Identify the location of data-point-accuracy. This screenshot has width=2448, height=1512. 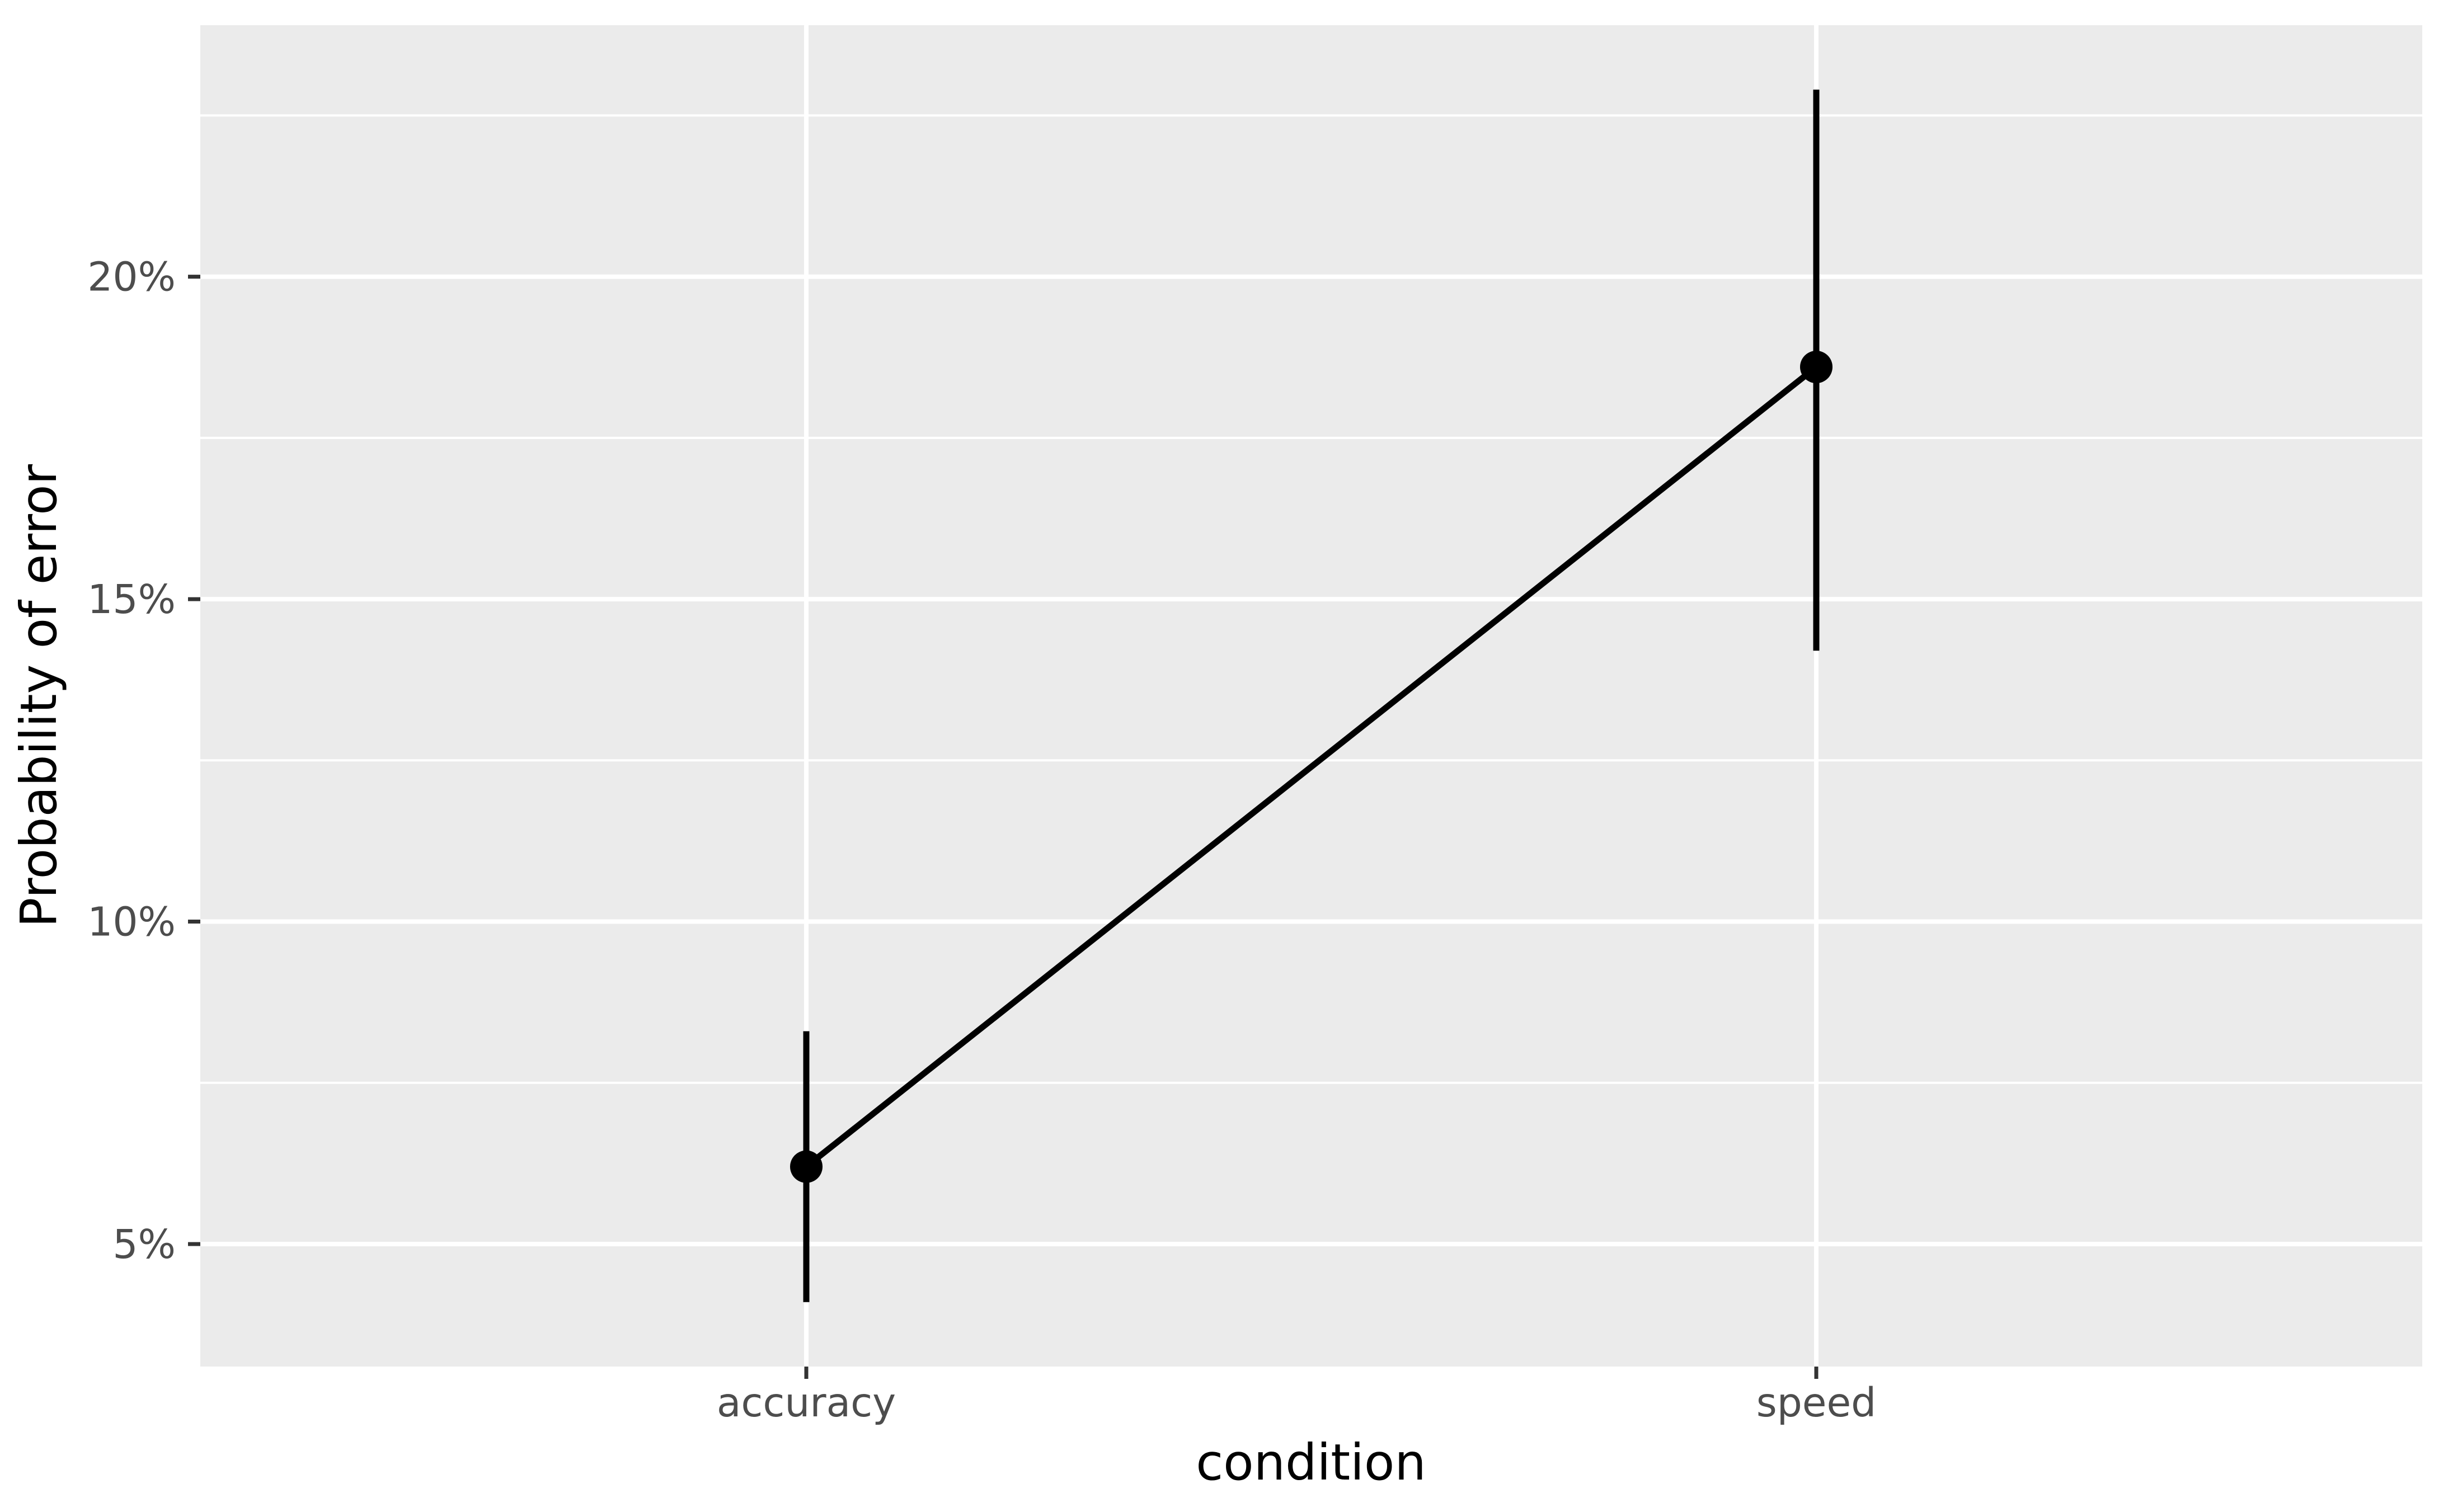
(806, 1166).